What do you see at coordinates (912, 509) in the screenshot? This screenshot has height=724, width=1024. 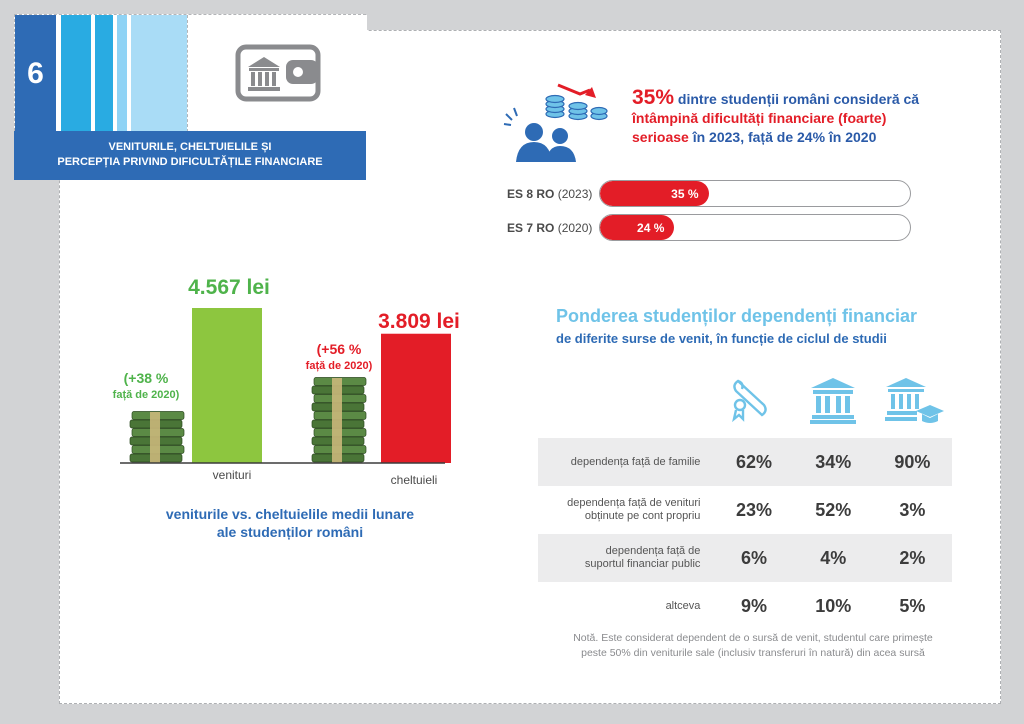 I see `table-cell-value: 3%` at bounding box center [912, 509].